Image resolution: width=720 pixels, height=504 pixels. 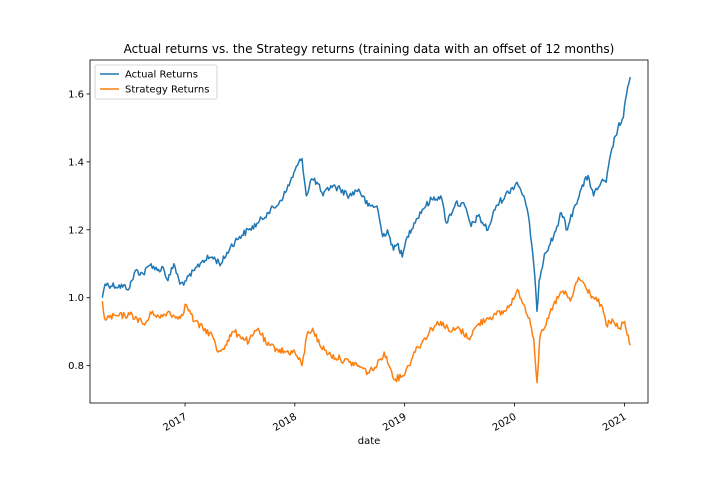 What do you see at coordinates (76, 298) in the screenshot?
I see `y-tick-label: 1.0` at bounding box center [76, 298].